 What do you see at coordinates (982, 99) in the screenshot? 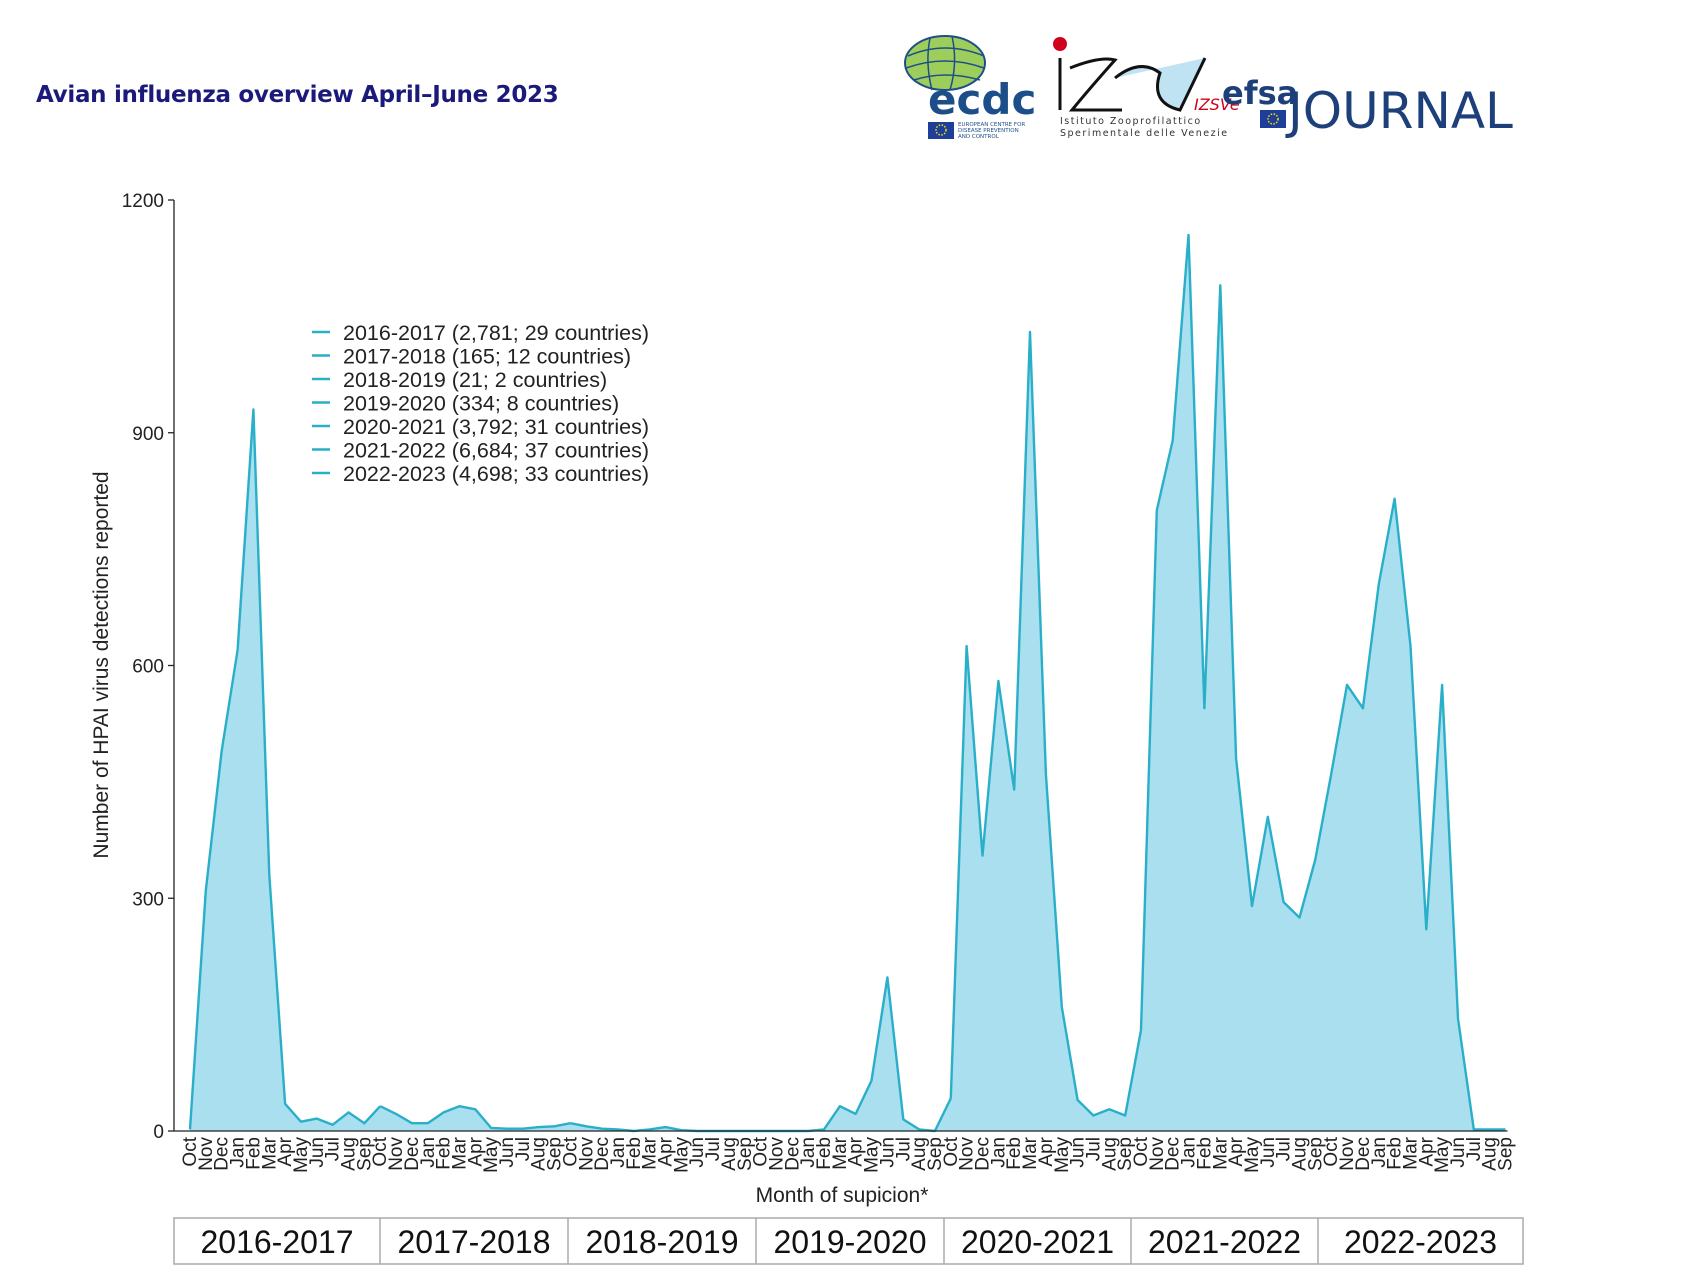
I see `ecdc-logo-text: ecdc` at bounding box center [982, 99].